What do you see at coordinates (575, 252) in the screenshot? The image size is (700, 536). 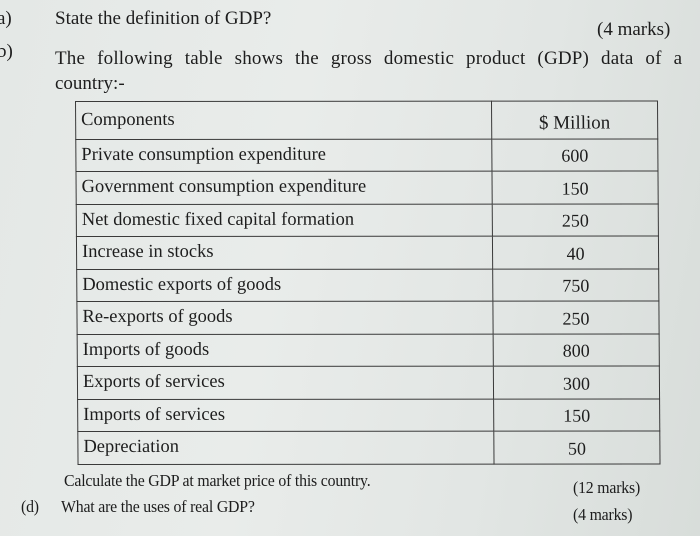 I see `value-cell: 40` at bounding box center [575, 252].